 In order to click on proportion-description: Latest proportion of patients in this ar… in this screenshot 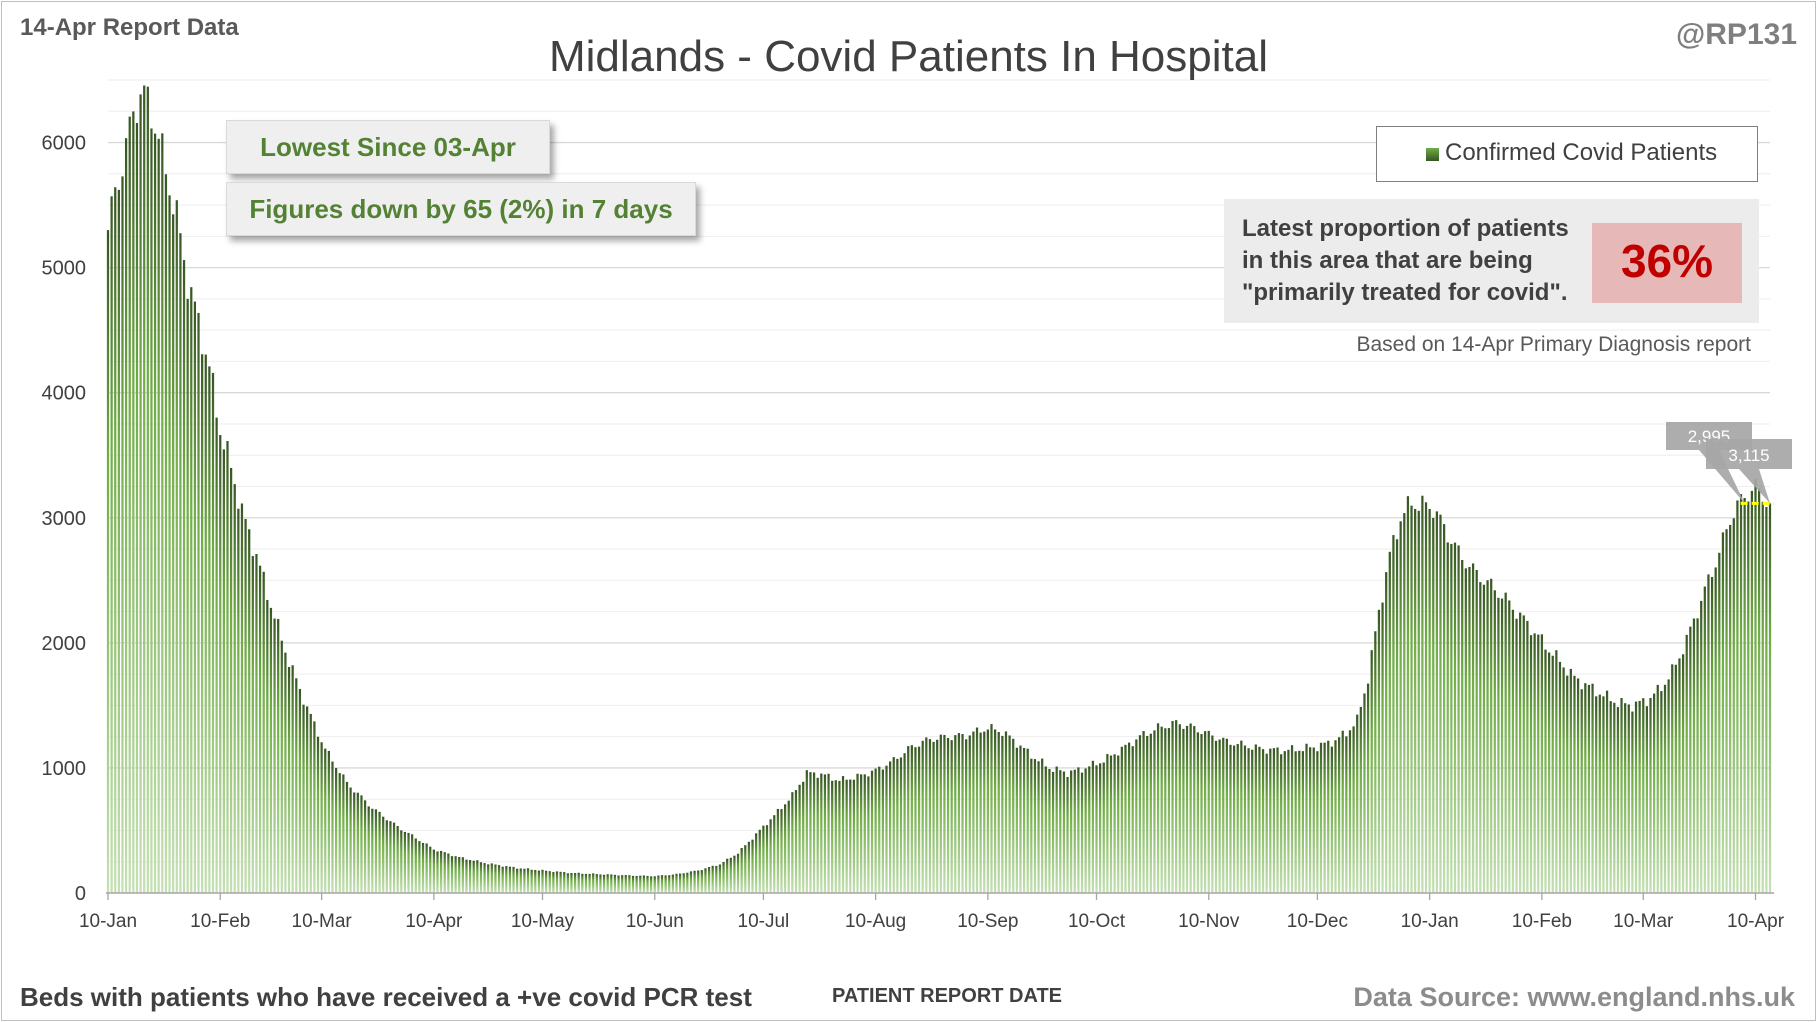, I will do `click(1405, 260)`.